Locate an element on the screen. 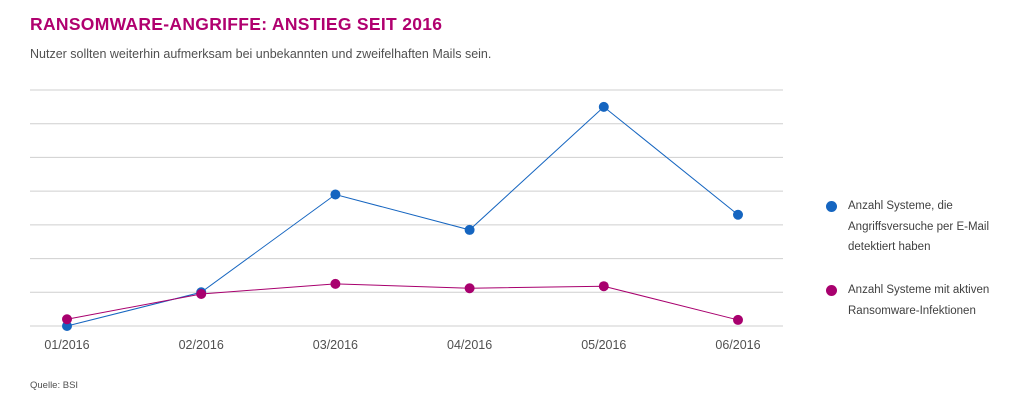  x-tick-label: 04/2016 is located at coordinates (469, 345).